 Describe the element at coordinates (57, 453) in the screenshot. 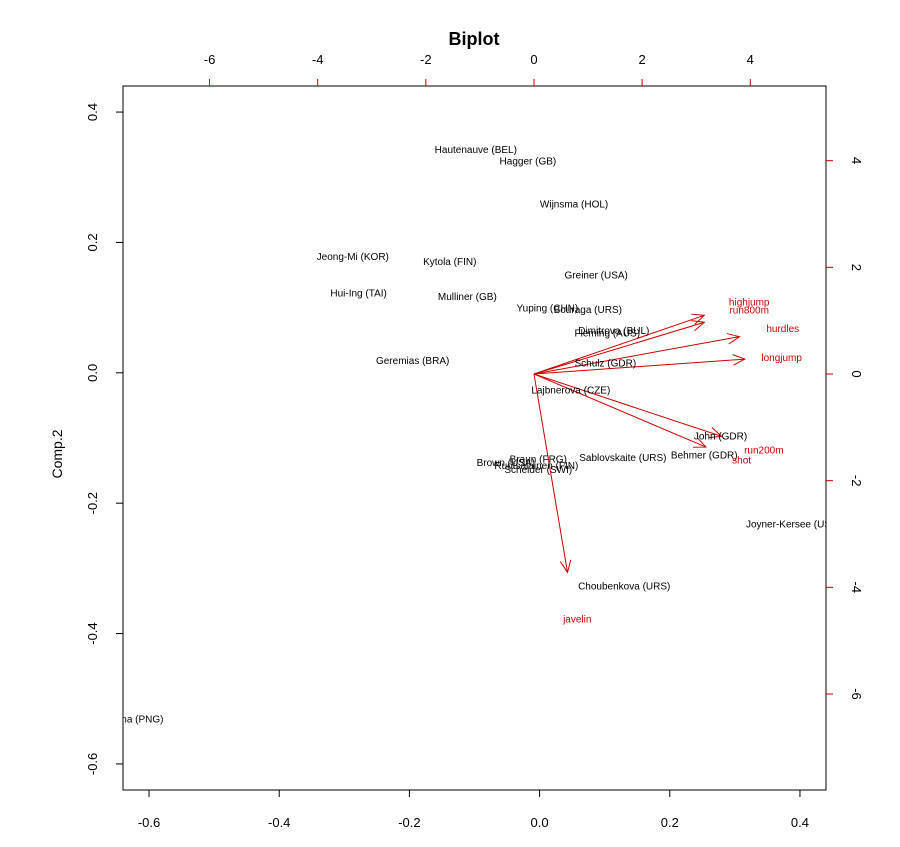

I see `y-axis-label: Comp.2` at that location.